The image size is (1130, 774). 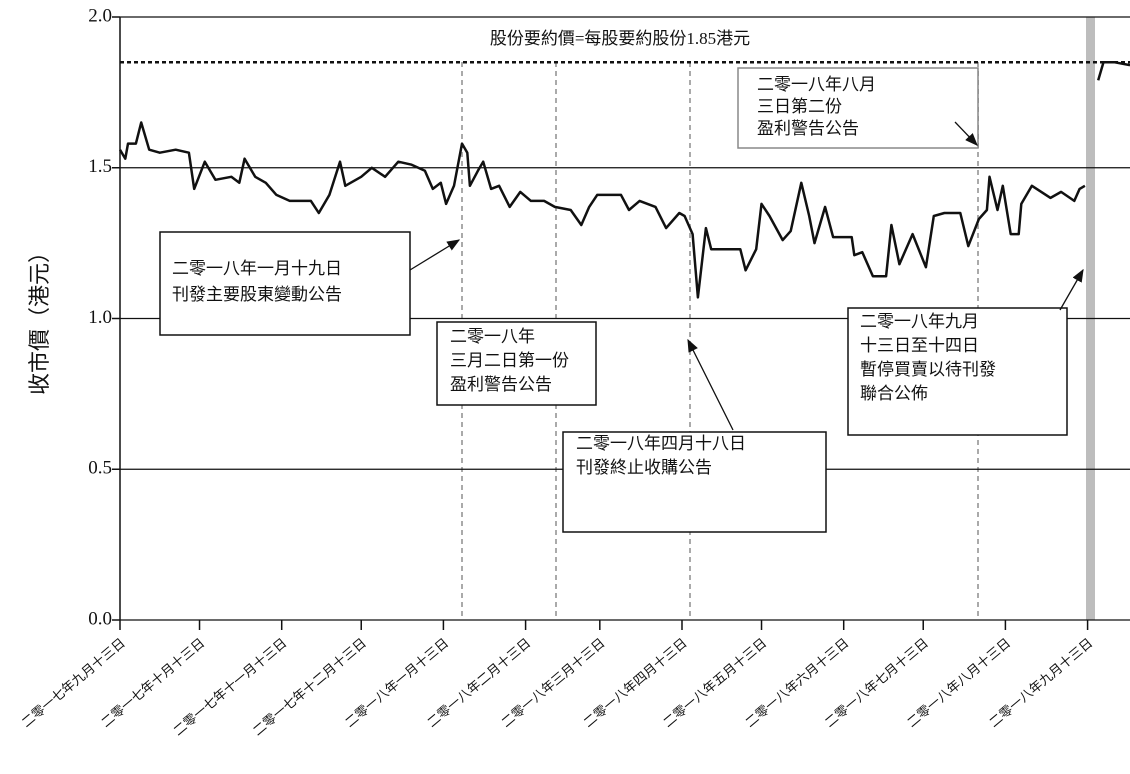 I want to click on annotation-text: 二零一八年, so click(x=492, y=336).